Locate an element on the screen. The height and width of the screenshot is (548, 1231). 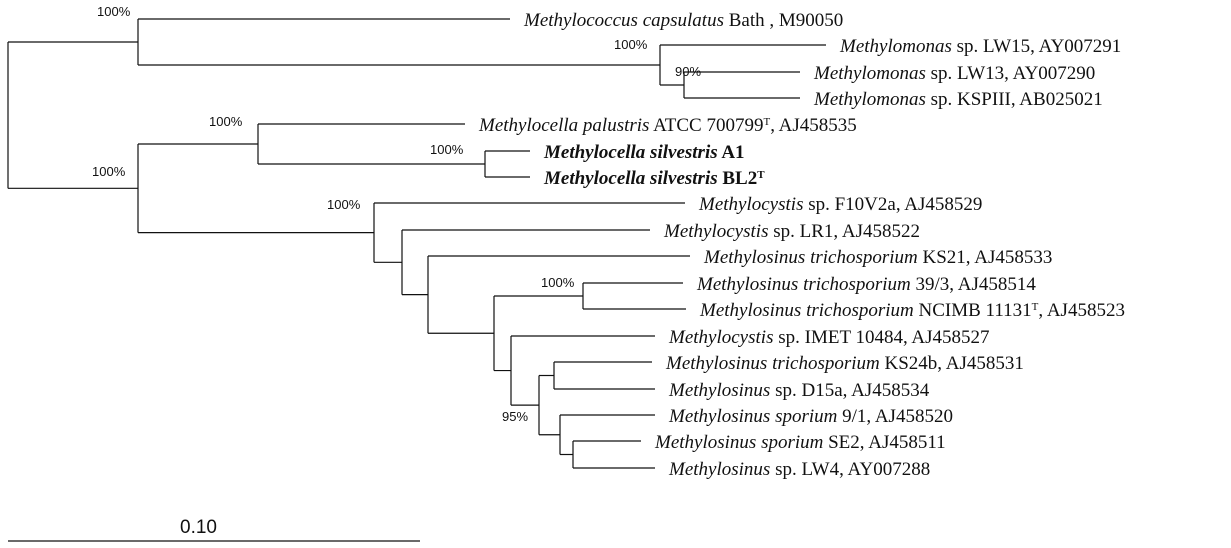
taxon-label-part: sp. KSPIII, AB025021 is located at coordinates (1014, 99).